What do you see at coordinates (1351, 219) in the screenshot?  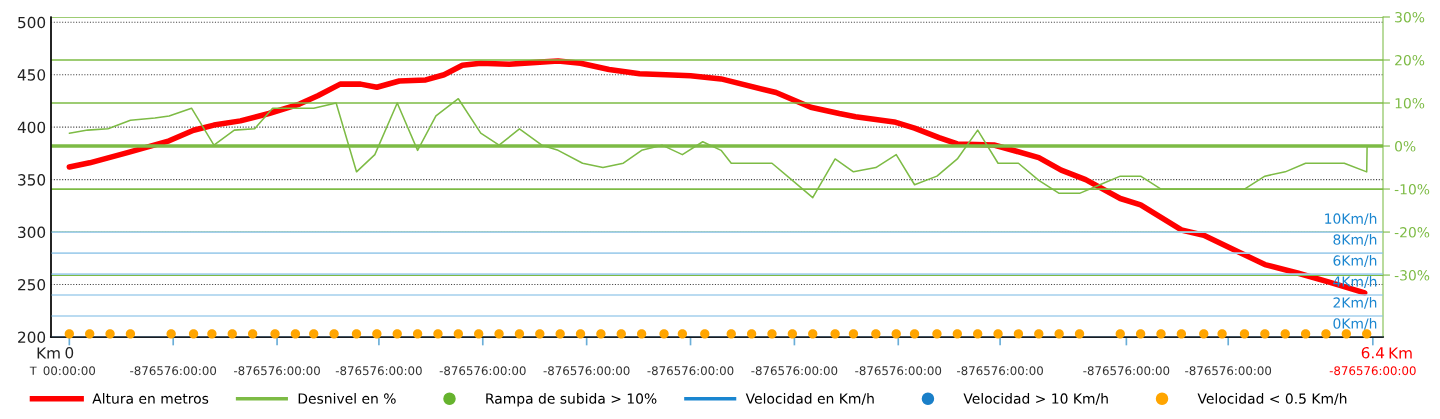 I see `y3-tick-label: 10Km/h` at bounding box center [1351, 219].